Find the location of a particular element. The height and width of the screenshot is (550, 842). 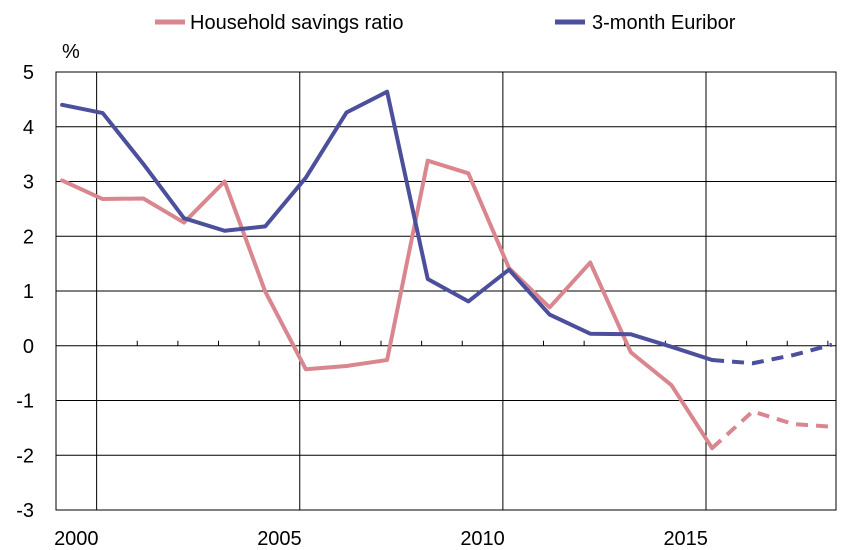

legend-label-3-month-euribor: 3-month Euribor is located at coordinates (664, 23).